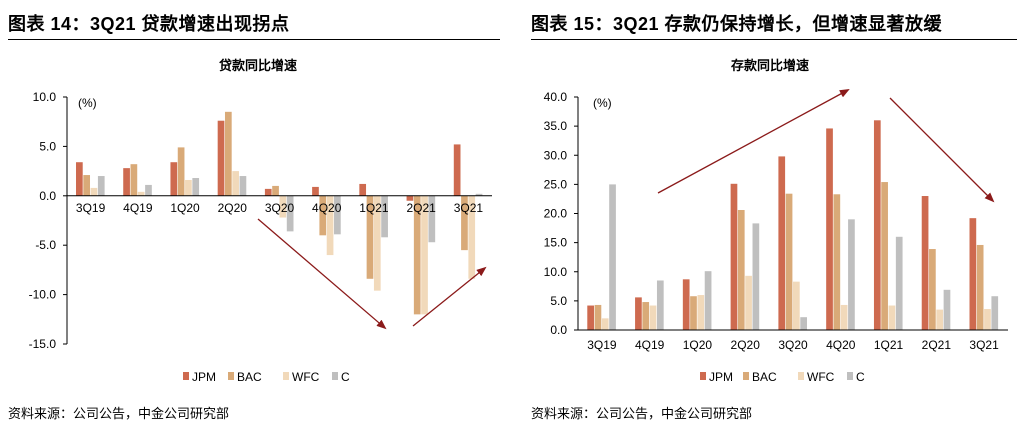 This screenshot has width=1024, height=431. Describe the element at coordinates (889, 345) in the screenshot. I see `x-tick-label: 1Q21` at that location.